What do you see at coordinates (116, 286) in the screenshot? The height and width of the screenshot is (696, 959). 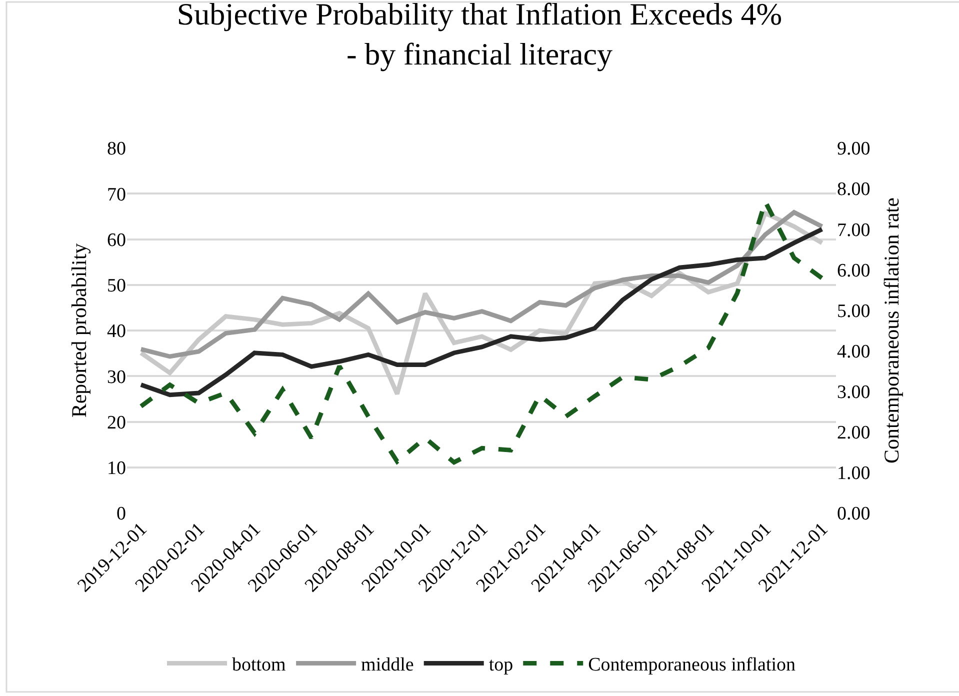 I see `y-tick-label: 50` at bounding box center [116, 286].